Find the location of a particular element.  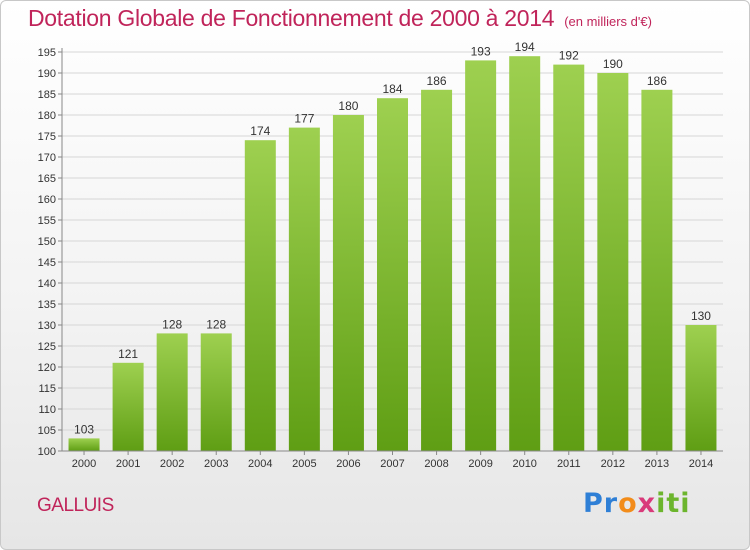

x-tick-label-2005: 2005 is located at coordinates (304, 464).